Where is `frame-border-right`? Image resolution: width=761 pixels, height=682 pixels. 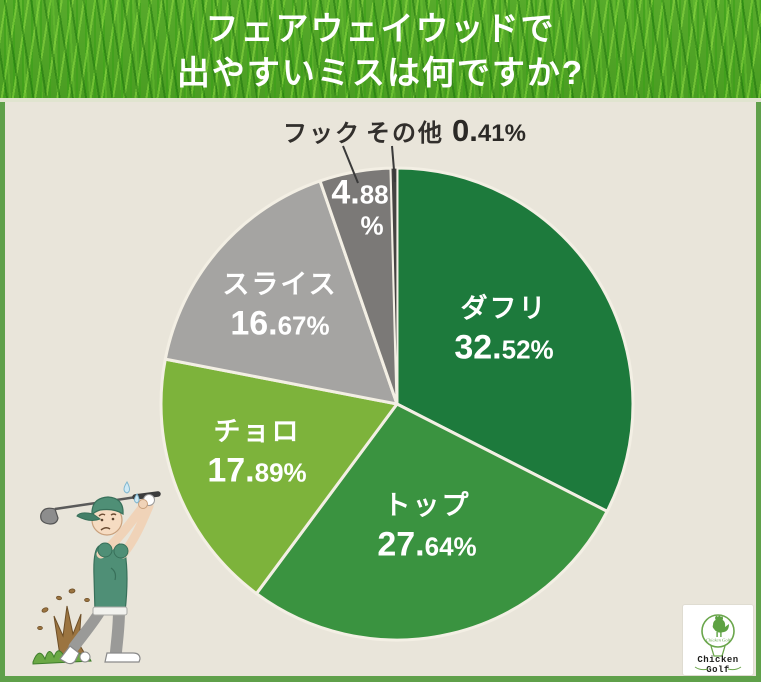
frame-border-right is located at coordinates (758, 390).